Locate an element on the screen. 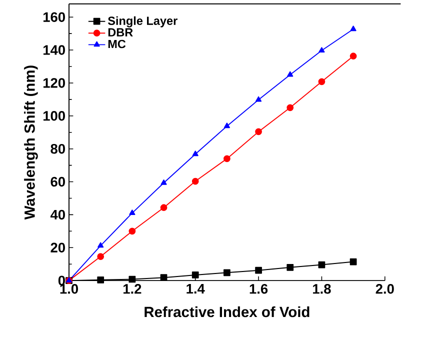  x-tick-label: 1.6 is located at coordinates (259, 289).